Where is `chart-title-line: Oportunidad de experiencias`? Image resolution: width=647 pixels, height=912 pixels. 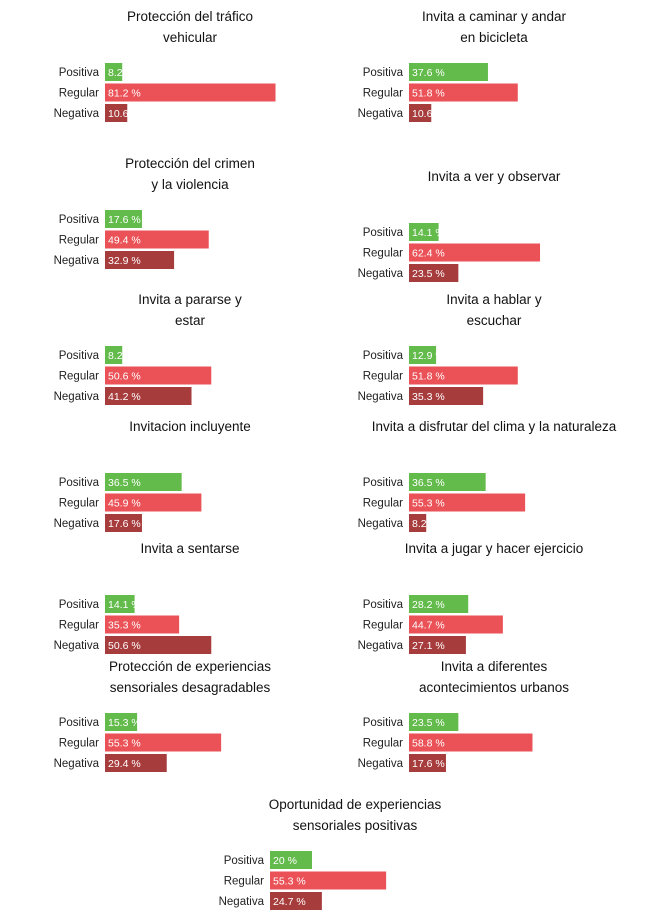 chart-title-line: Oportunidad de experiencias is located at coordinates (355, 804).